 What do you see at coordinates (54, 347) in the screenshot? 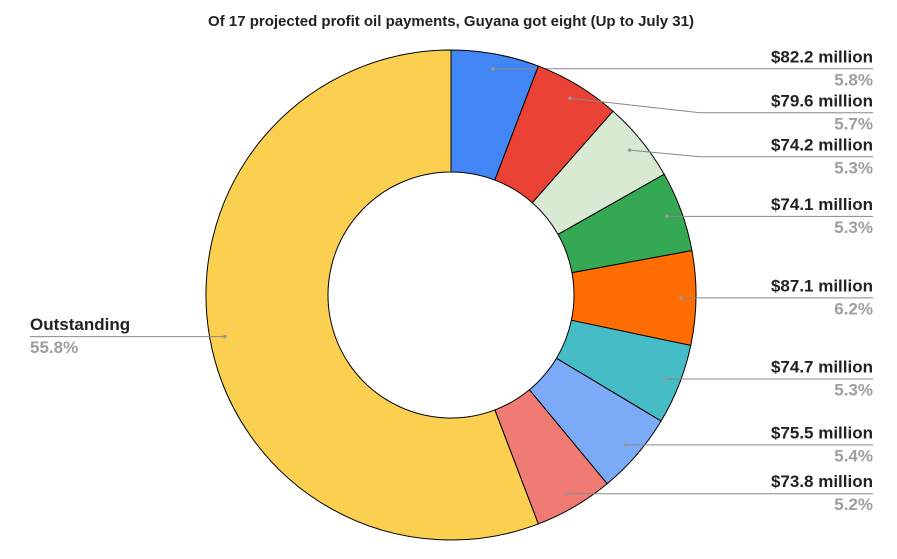
I see `slice-percent: 55.8%` at bounding box center [54, 347].